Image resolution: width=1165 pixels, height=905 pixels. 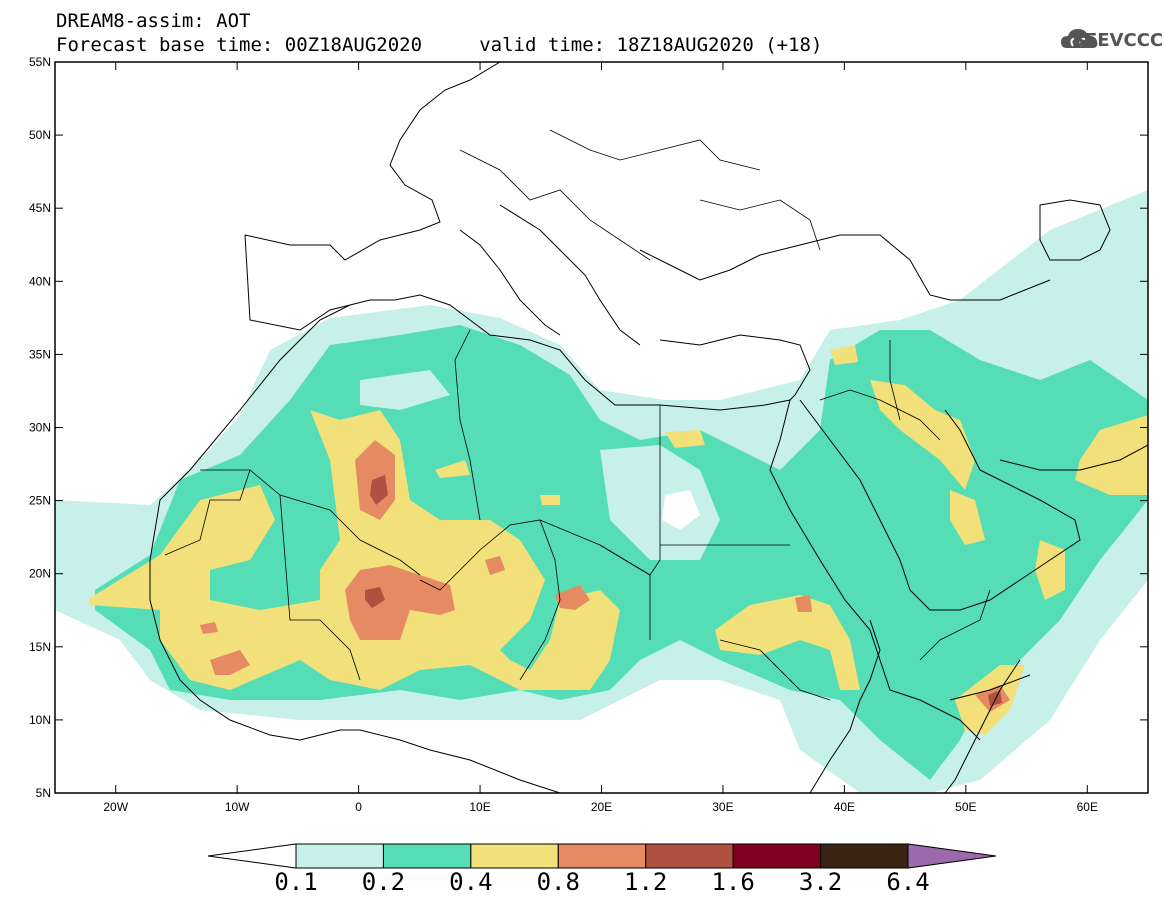 I want to click on colorbar-label: 1.6, so click(x=733, y=882).